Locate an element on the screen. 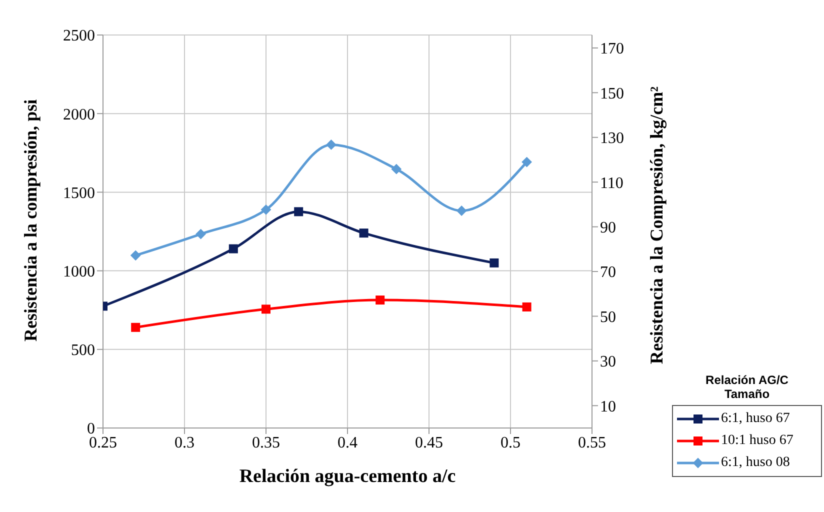 The height and width of the screenshot is (512, 824). y-axis-title: Resistencia a la compresión, psi is located at coordinates (30, 220).